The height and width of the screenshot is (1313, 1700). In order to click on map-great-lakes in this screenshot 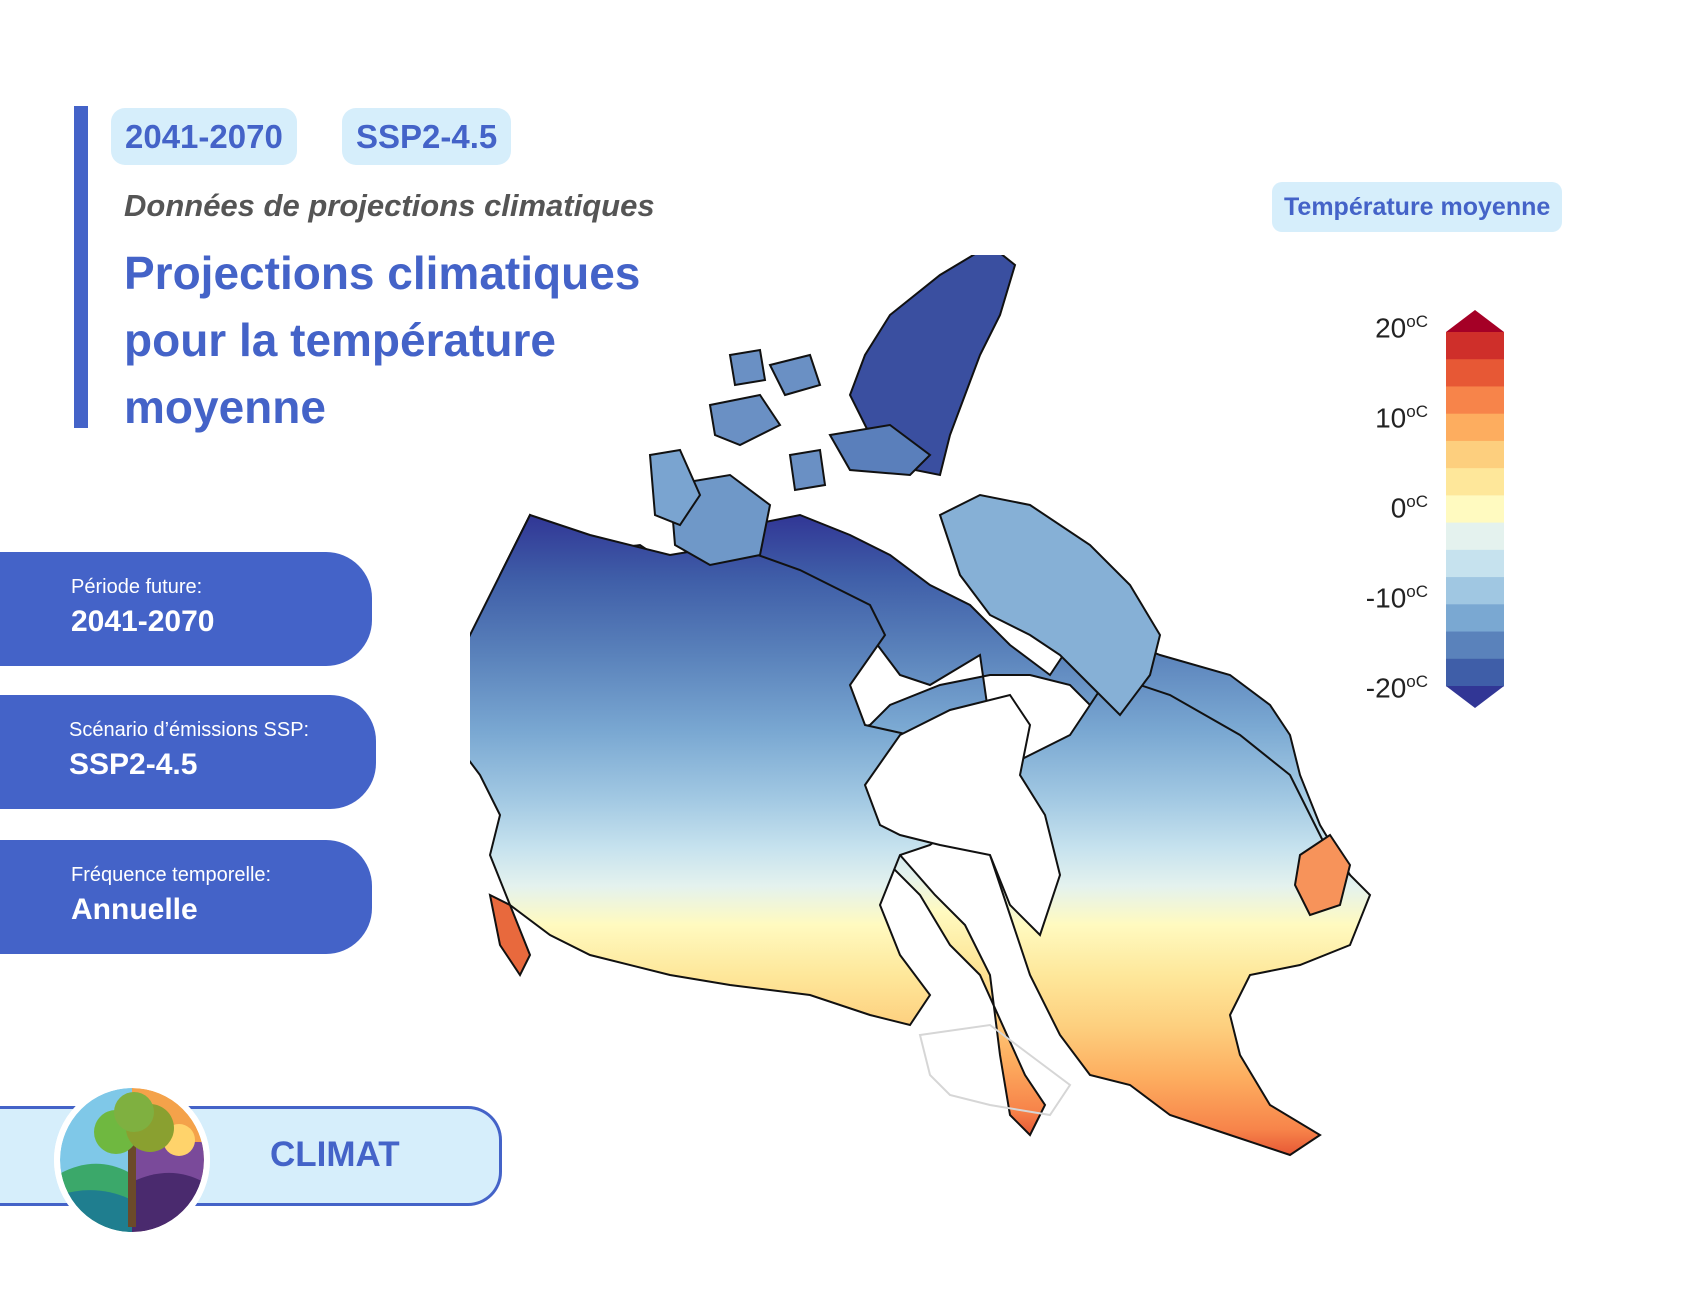, I will do `click(995, 1070)`.